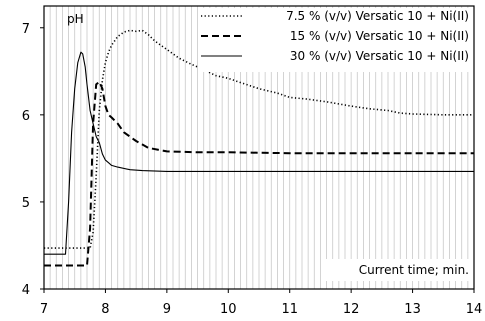 This screenshot has width=485, height=321. Describe the element at coordinates (167, 309) in the screenshot. I see `x-tick-label: 9` at that location.